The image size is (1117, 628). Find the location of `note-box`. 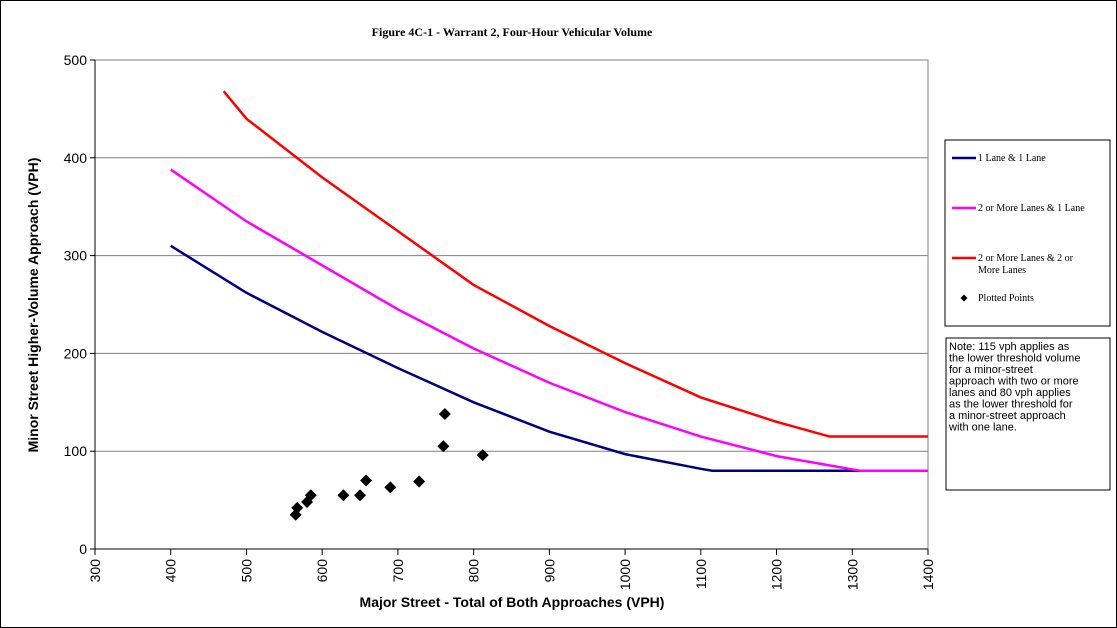

note-box is located at coordinates (1028, 414).